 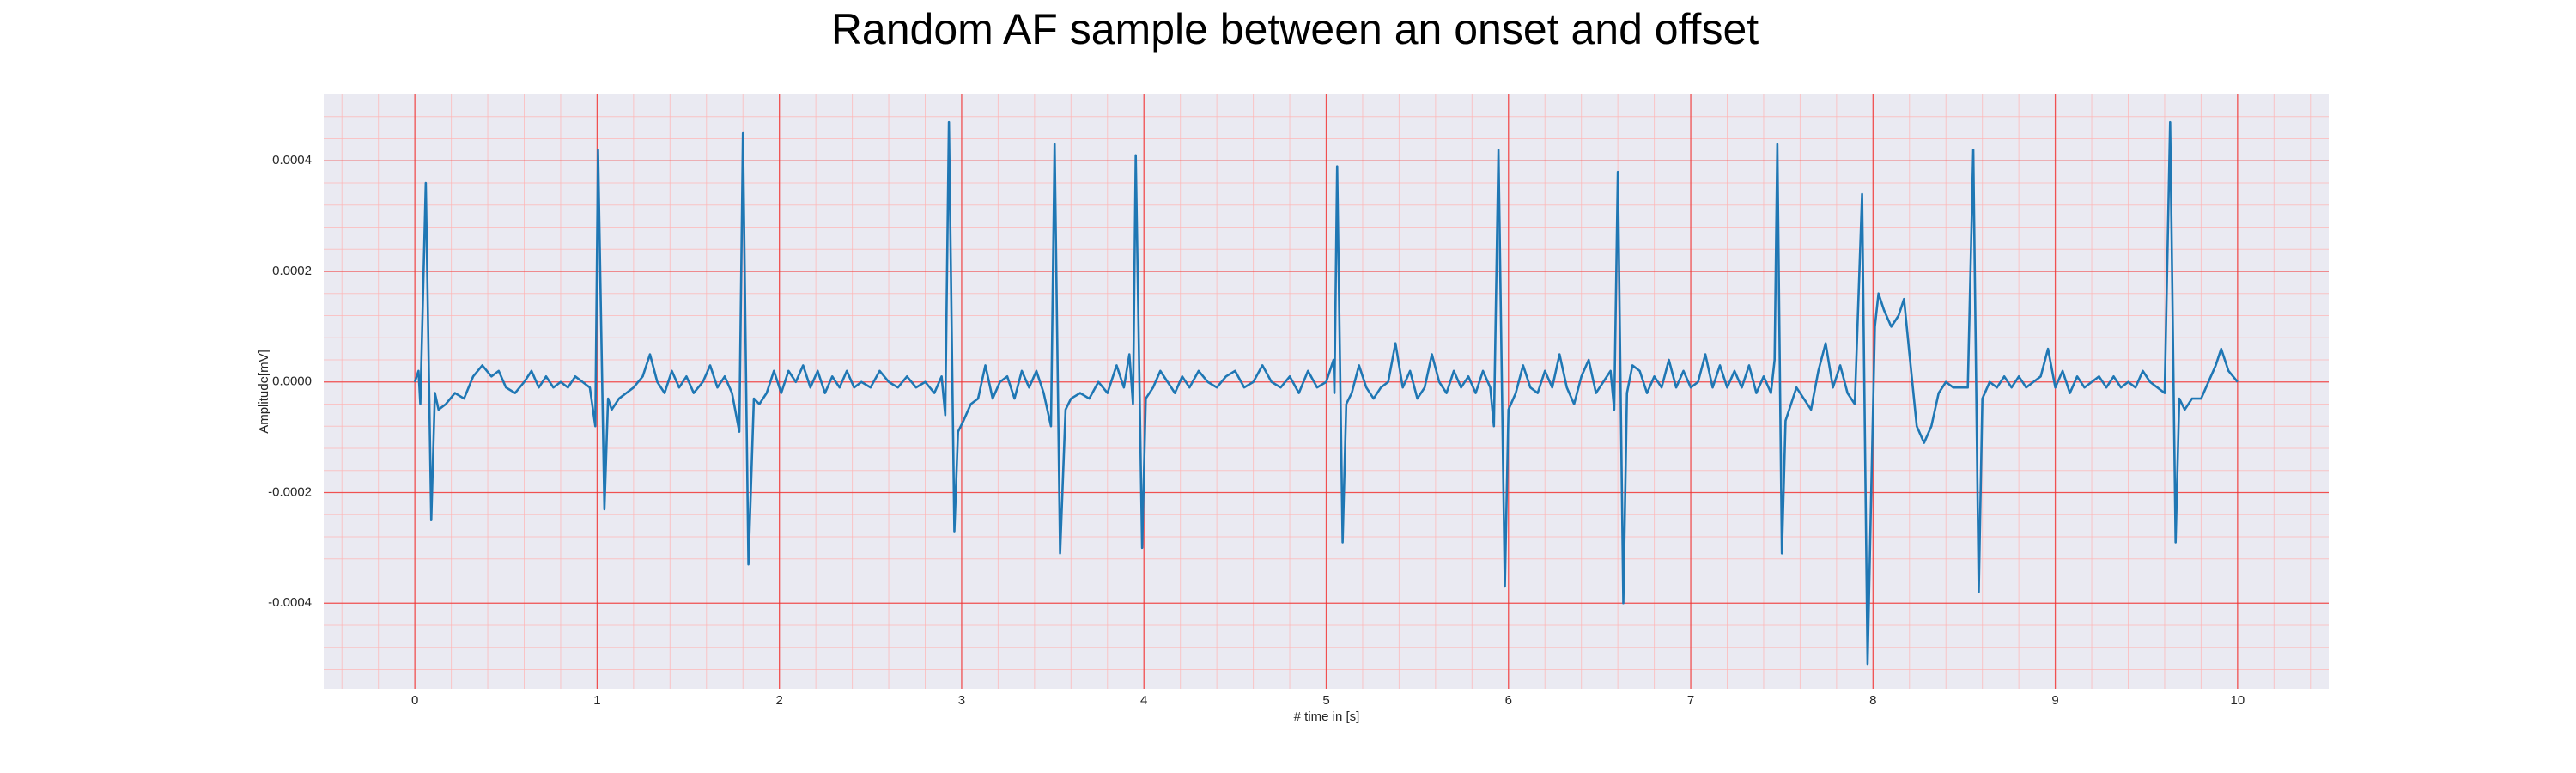 I want to click on x-tick-label: 1, so click(x=596, y=700).